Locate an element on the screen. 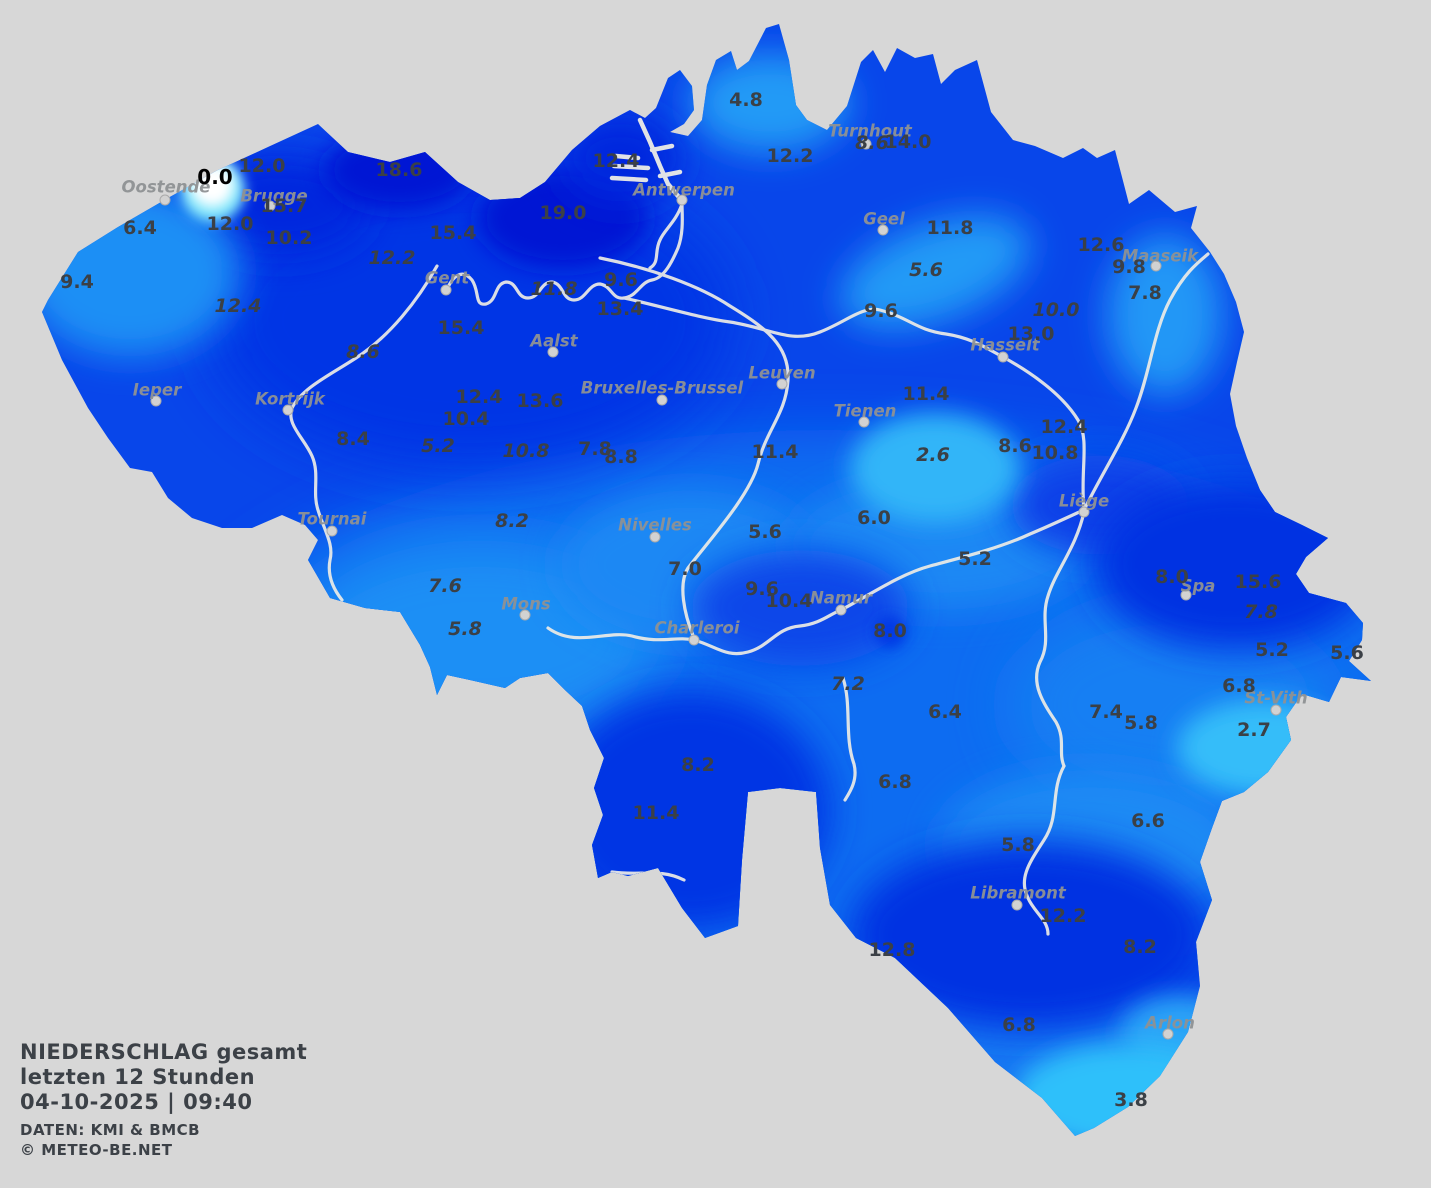  map-datetime: 04-10-2025 | 09:40 is located at coordinates (136, 1102).